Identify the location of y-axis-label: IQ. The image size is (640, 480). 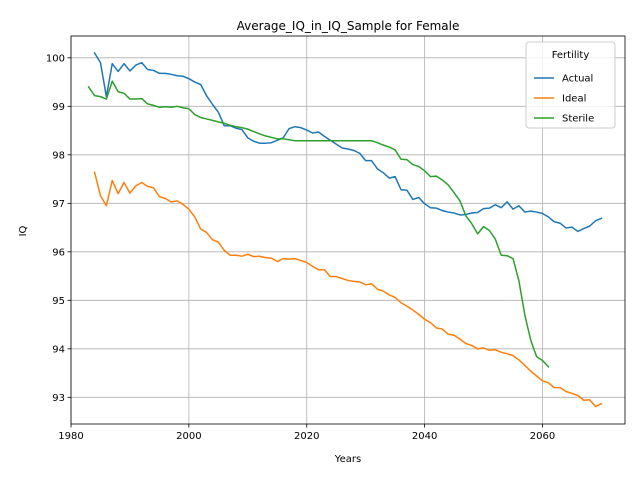
(23, 230).